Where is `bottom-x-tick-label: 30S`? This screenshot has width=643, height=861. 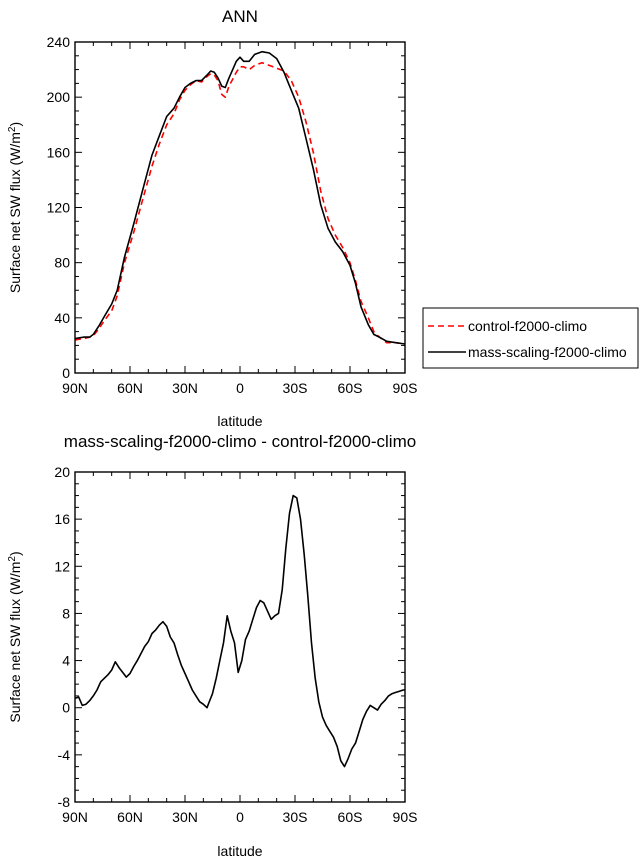
bottom-x-tick-label: 30S is located at coordinates (295, 817).